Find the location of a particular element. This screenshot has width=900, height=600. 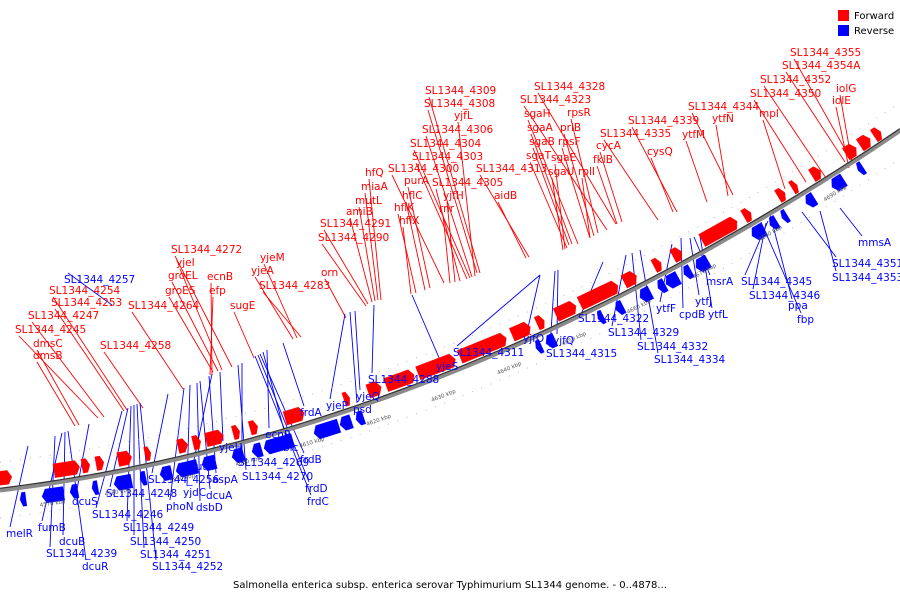

forward-gene-label: priB is located at coordinates (570, 128).